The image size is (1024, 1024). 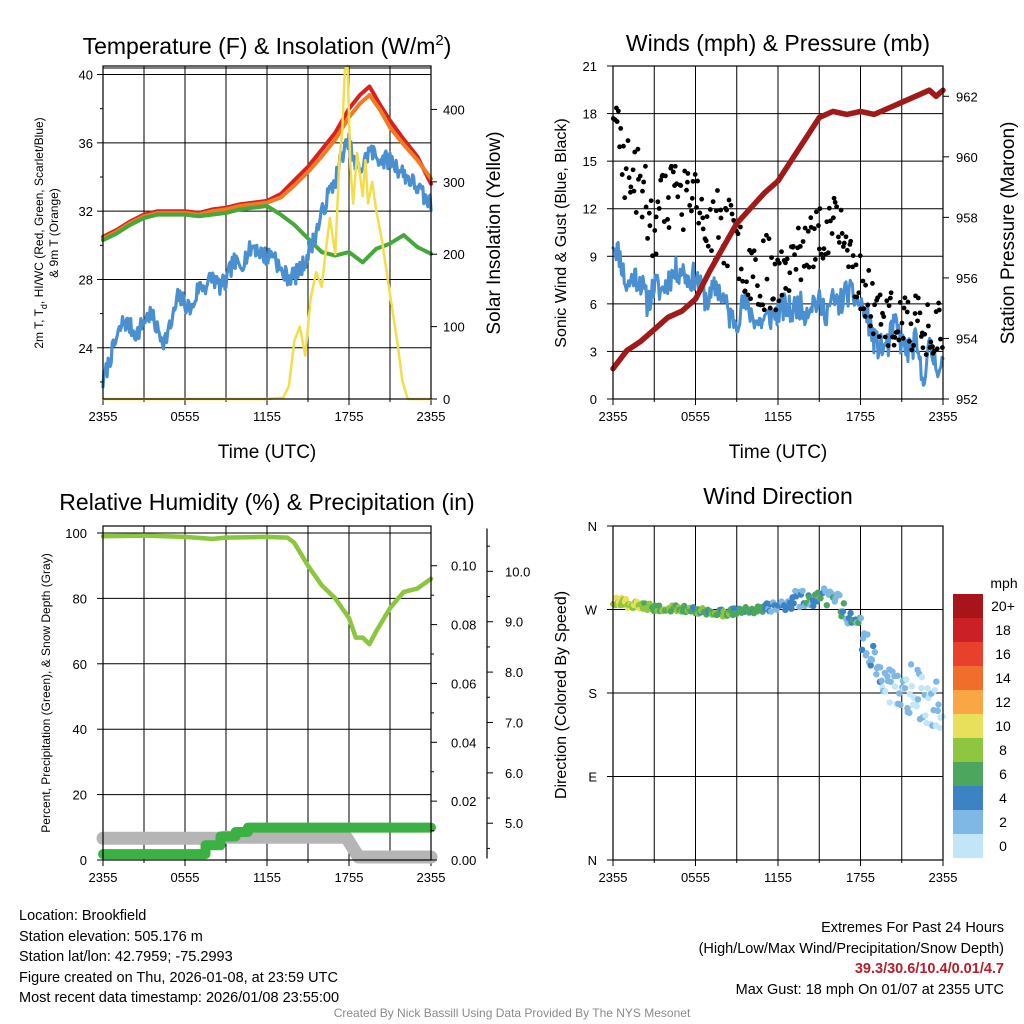 I want to click on y2-axis-label: Station Pressure (Maroon), so click(x=1008, y=233).